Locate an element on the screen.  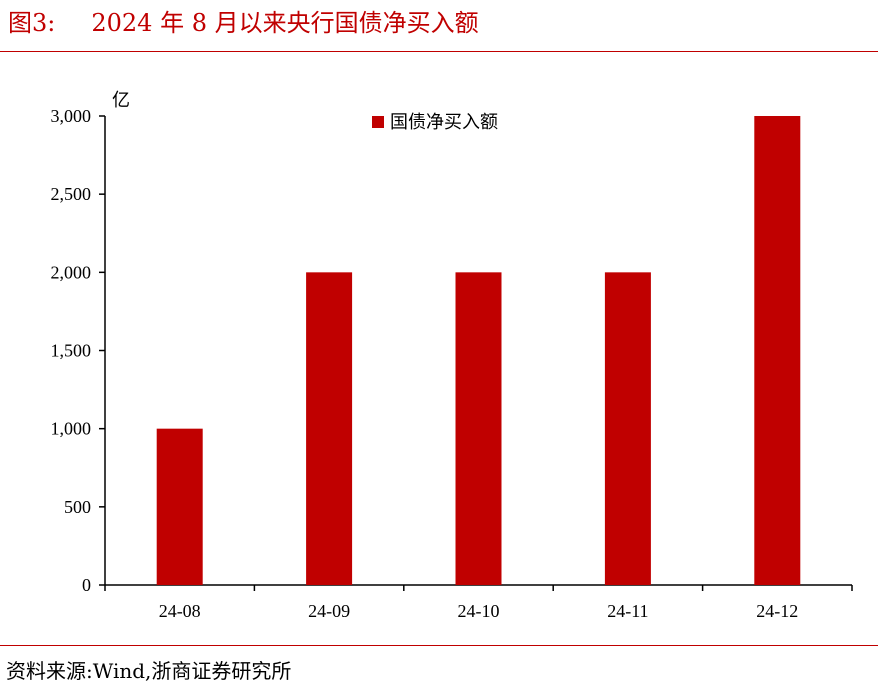
y-tick-label: 1,500 is located at coordinates (71, 351).